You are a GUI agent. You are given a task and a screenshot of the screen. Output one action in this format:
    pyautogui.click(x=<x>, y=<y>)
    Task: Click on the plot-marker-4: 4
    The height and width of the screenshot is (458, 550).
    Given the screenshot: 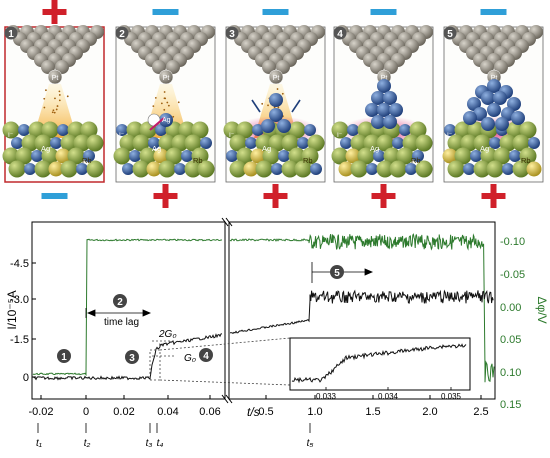 What is the action you would take?
    pyautogui.click(x=206, y=356)
    